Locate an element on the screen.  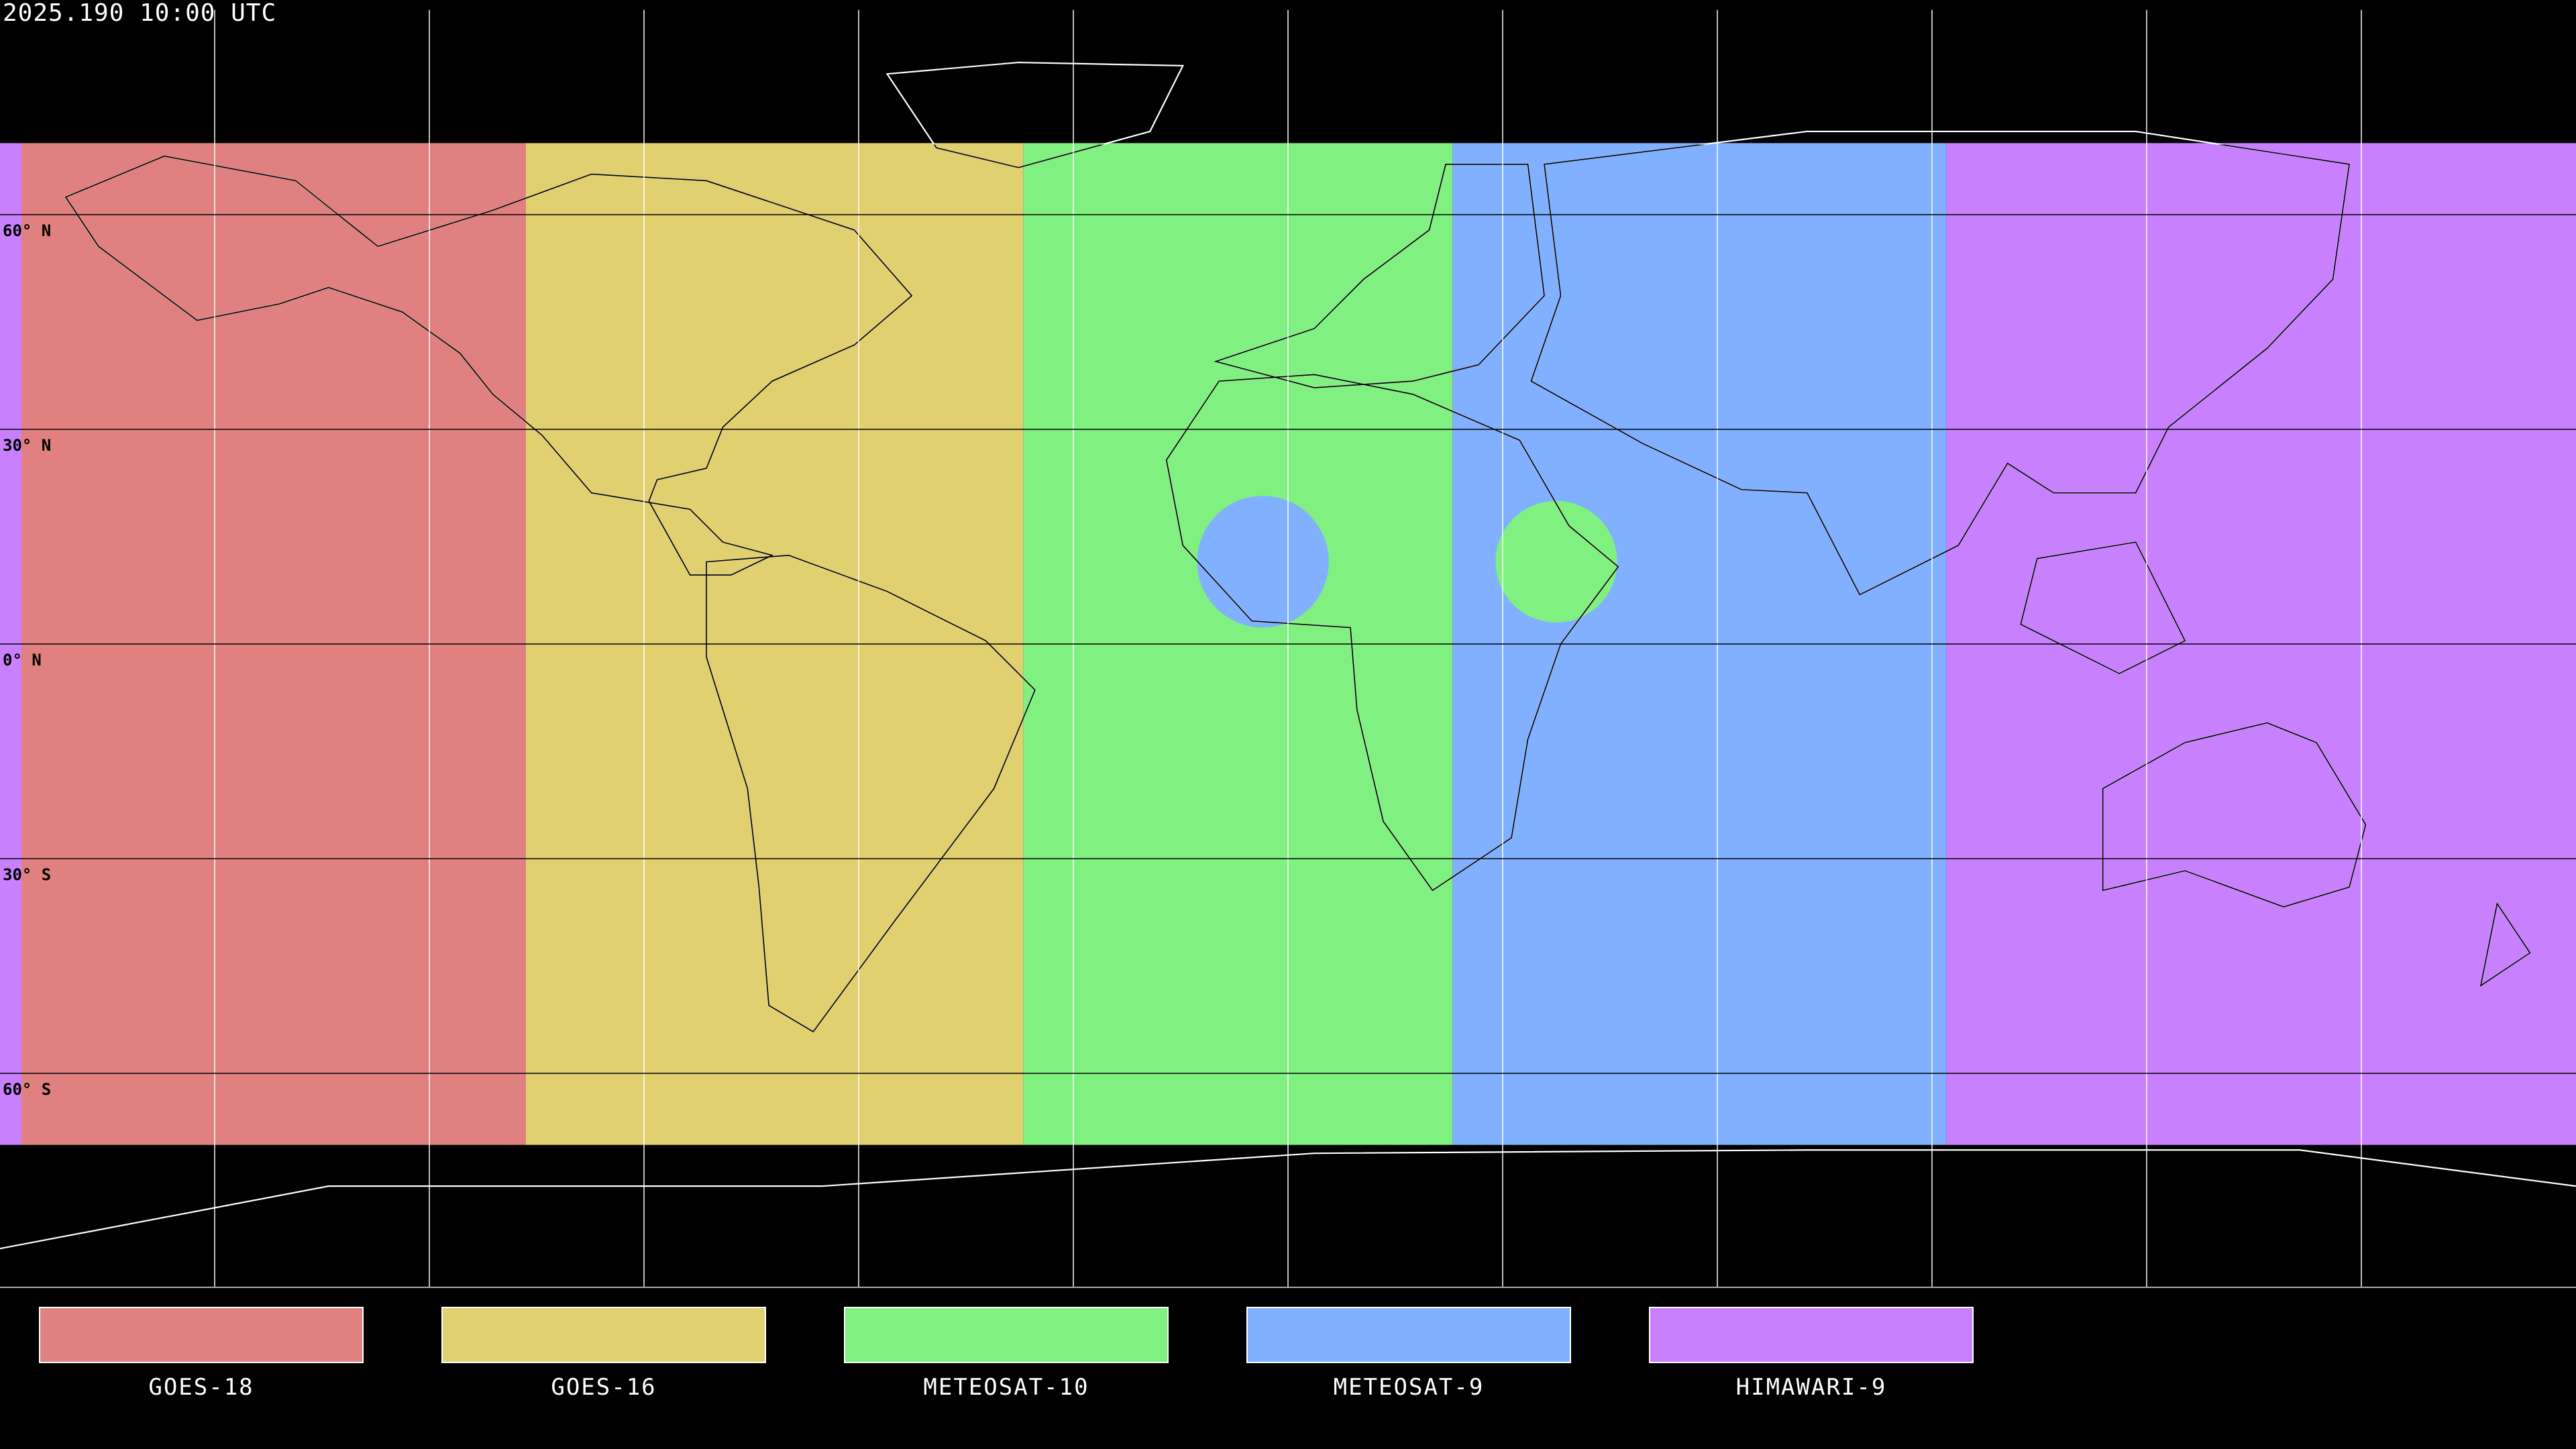
legend-item: GOES-16 is located at coordinates (603, 1354).